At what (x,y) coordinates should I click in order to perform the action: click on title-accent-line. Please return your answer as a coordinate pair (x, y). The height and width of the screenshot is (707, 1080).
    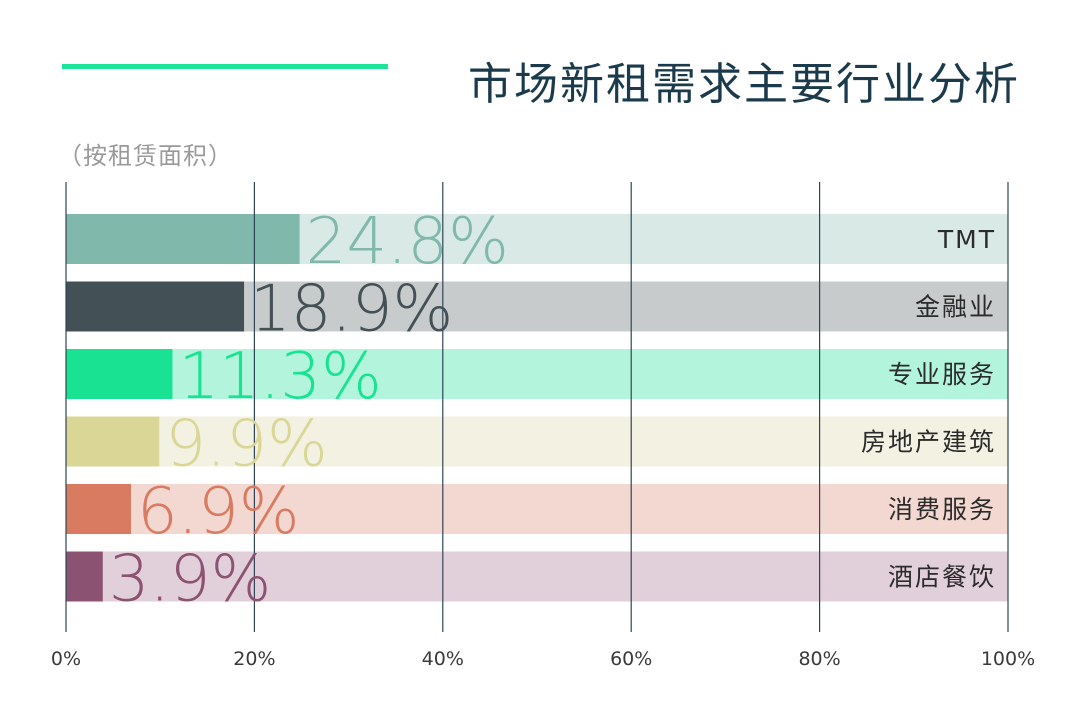
    Looking at the image, I should click on (225, 66).